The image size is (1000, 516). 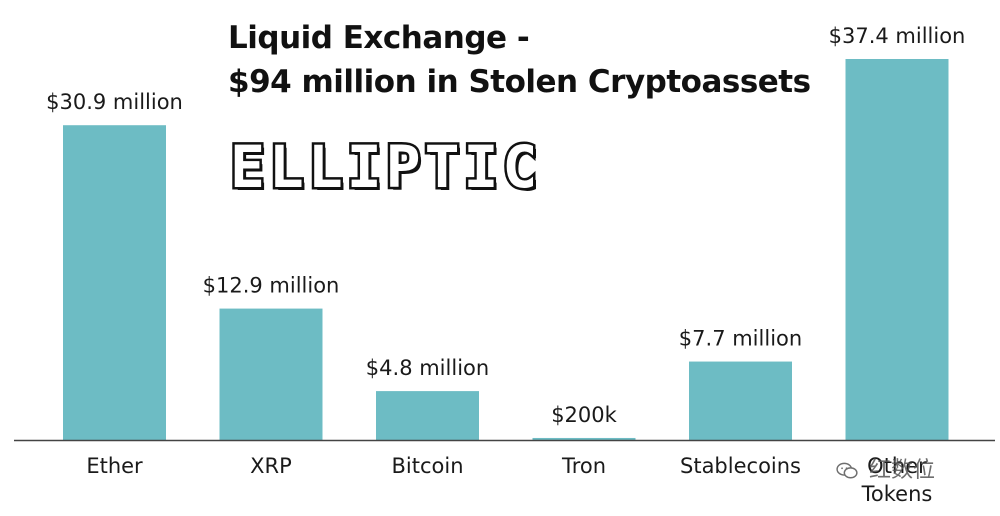 I want to click on bar-other-tokens, so click(x=897, y=249).